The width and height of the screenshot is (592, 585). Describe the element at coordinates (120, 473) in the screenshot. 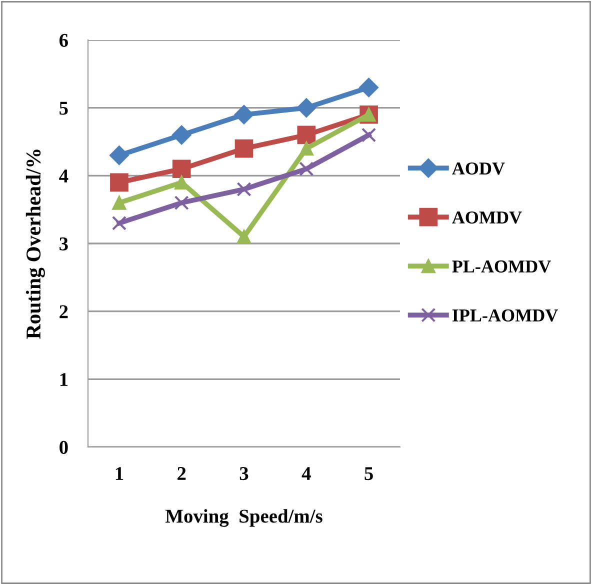

I see `x-tick-label: 1` at that location.